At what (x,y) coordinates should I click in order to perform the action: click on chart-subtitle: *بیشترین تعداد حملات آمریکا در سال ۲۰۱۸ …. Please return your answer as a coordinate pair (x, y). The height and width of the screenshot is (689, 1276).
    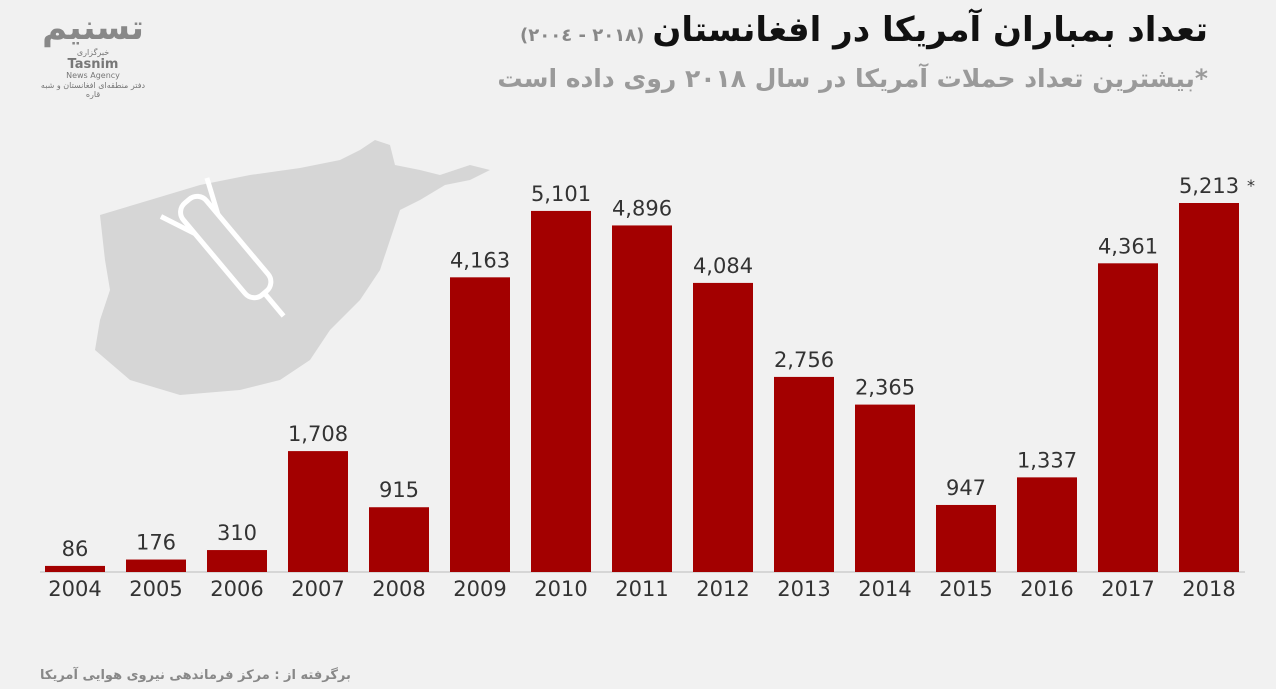
    Looking at the image, I should click on (852, 78).